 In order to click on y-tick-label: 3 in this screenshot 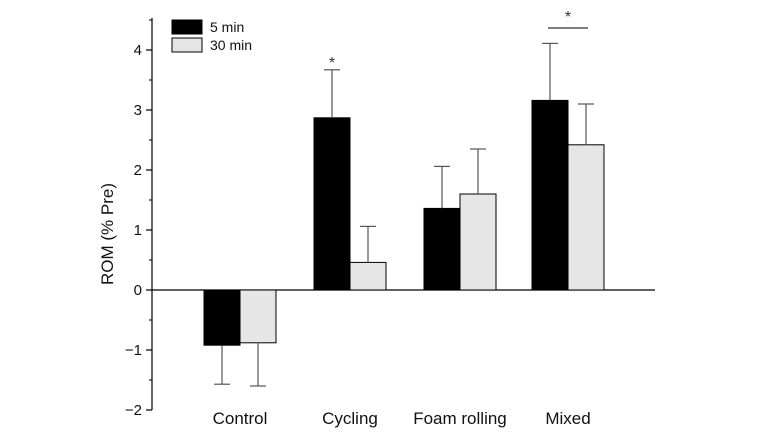, I will do `click(138, 110)`.